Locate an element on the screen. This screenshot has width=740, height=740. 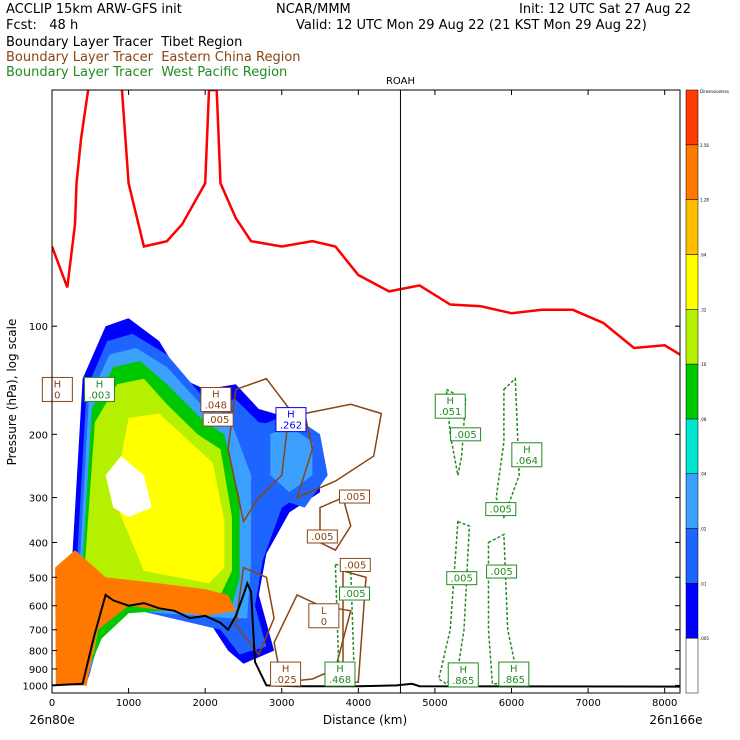
contour-annotation: H0 is located at coordinates (57, 389).